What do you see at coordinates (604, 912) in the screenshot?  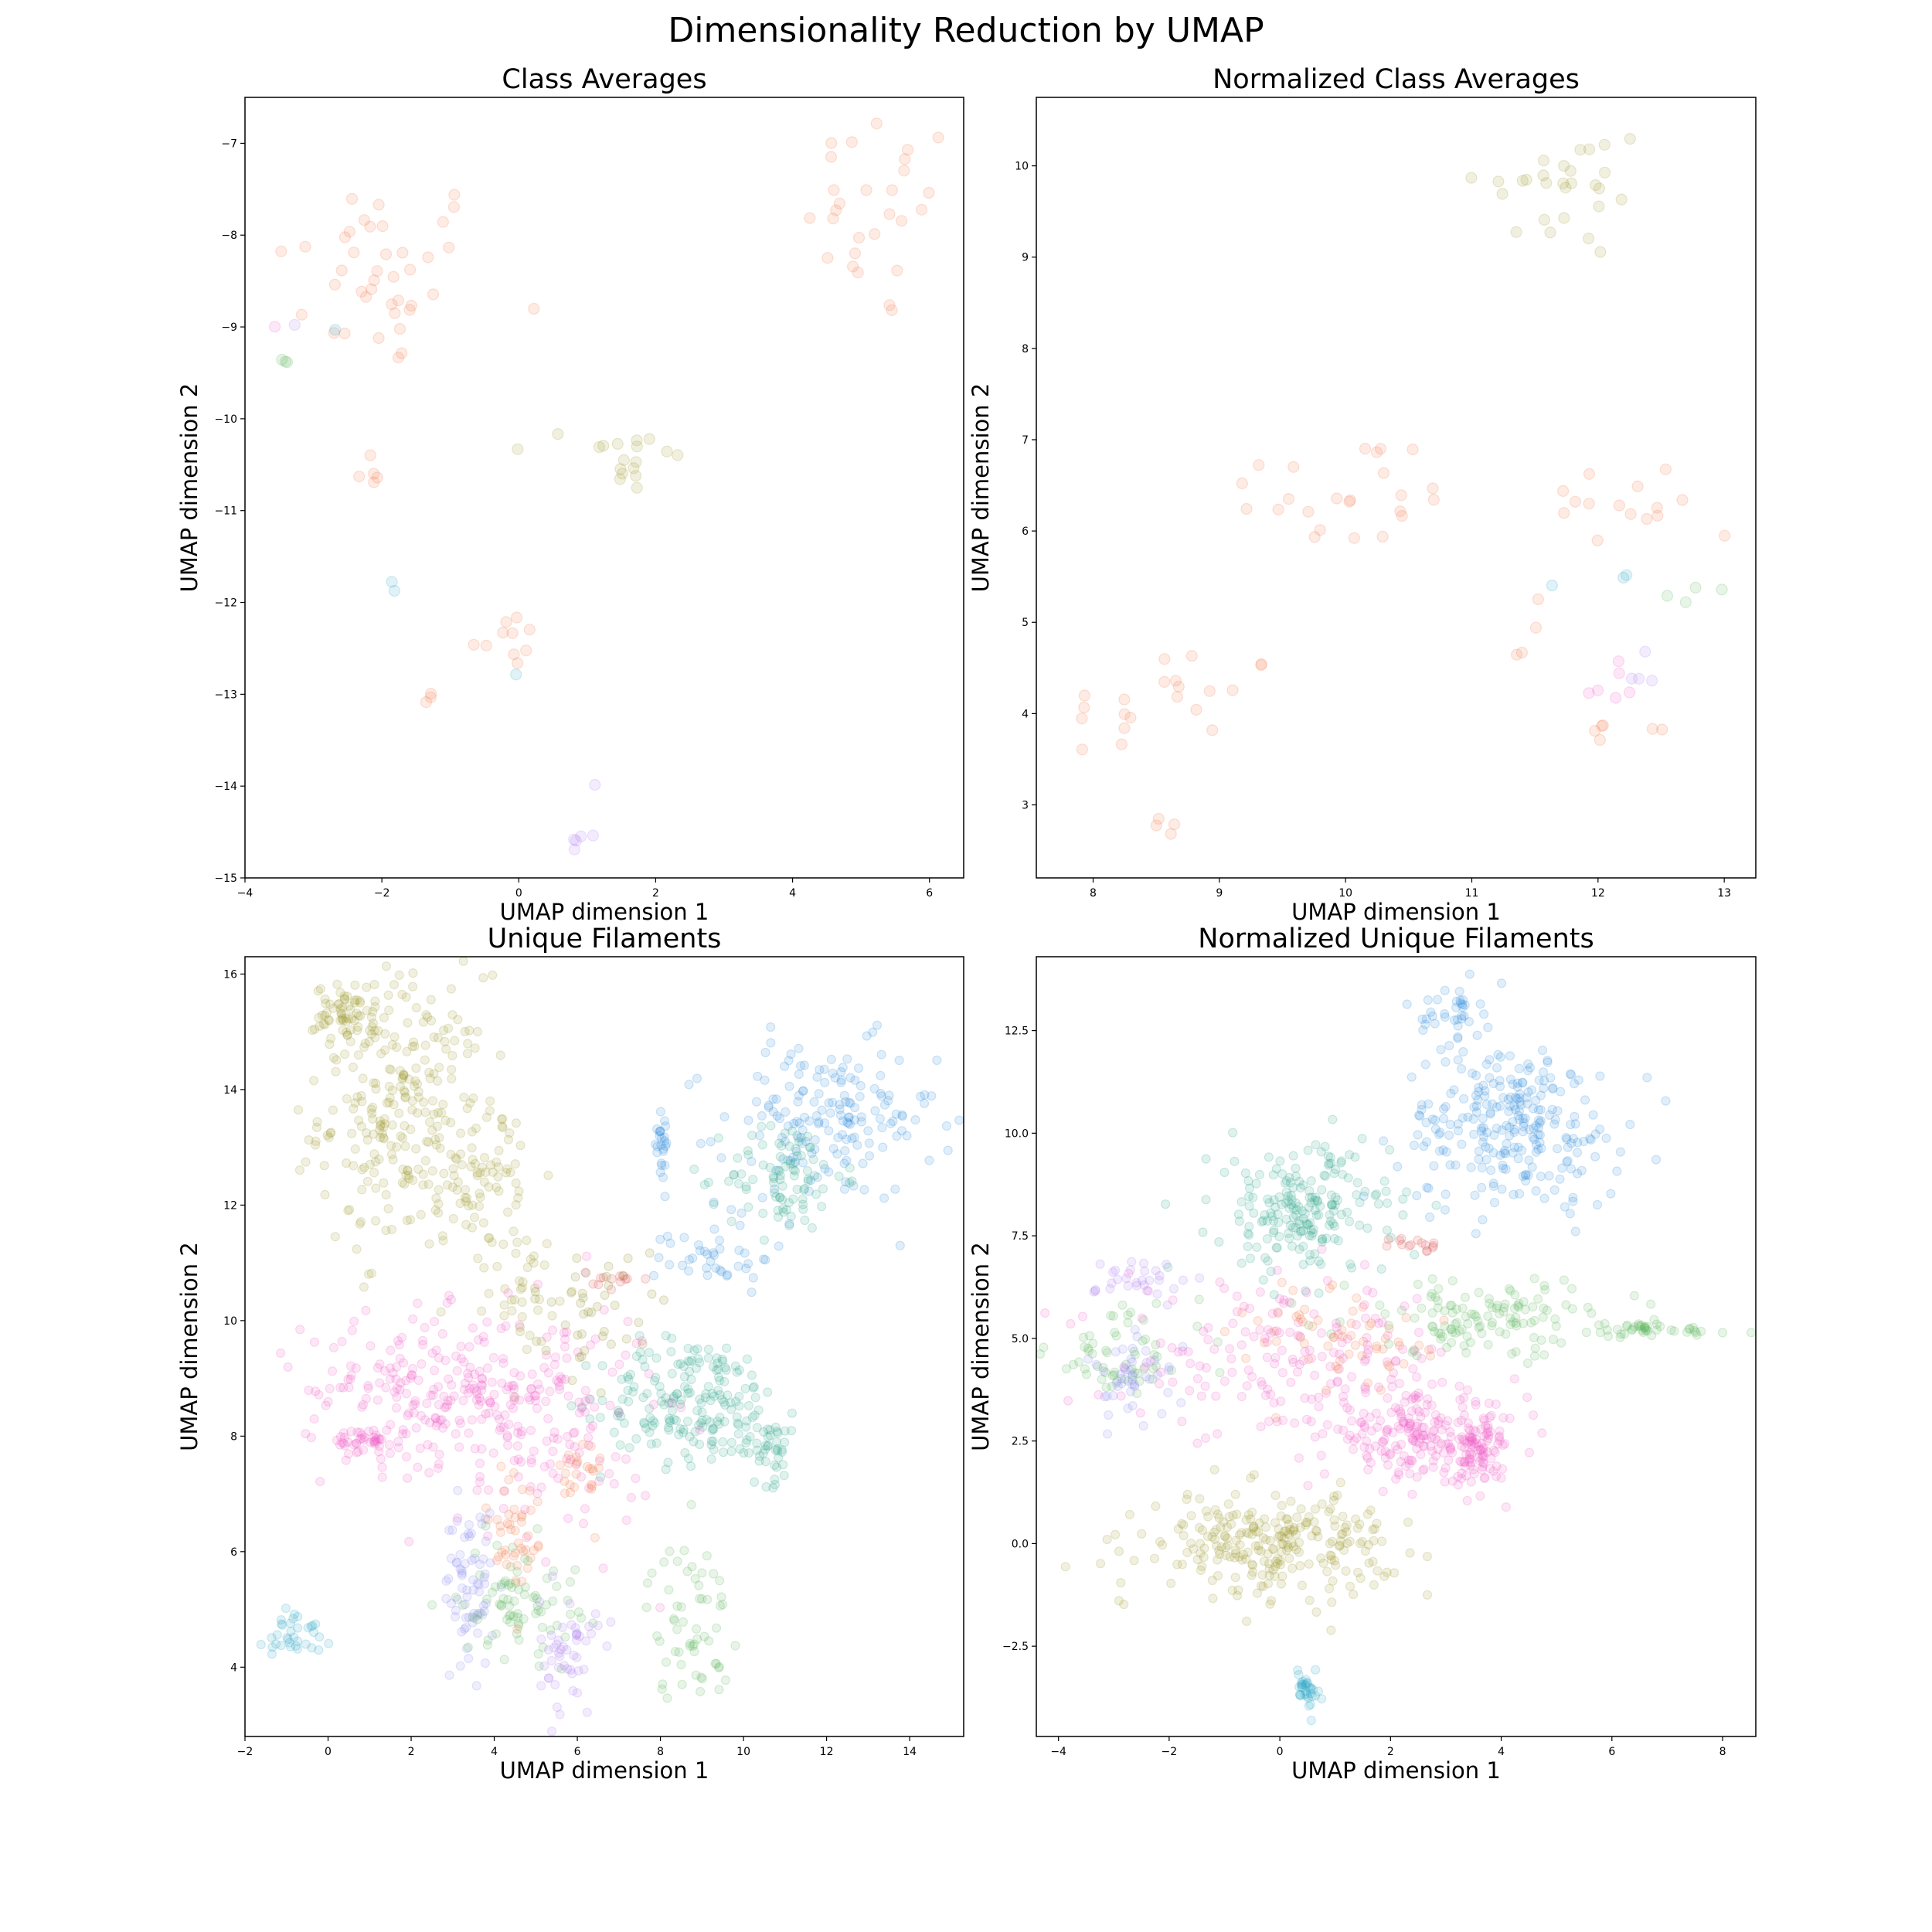 I see `x-axis-label: UMAP dimension 1` at bounding box center [604, 912].